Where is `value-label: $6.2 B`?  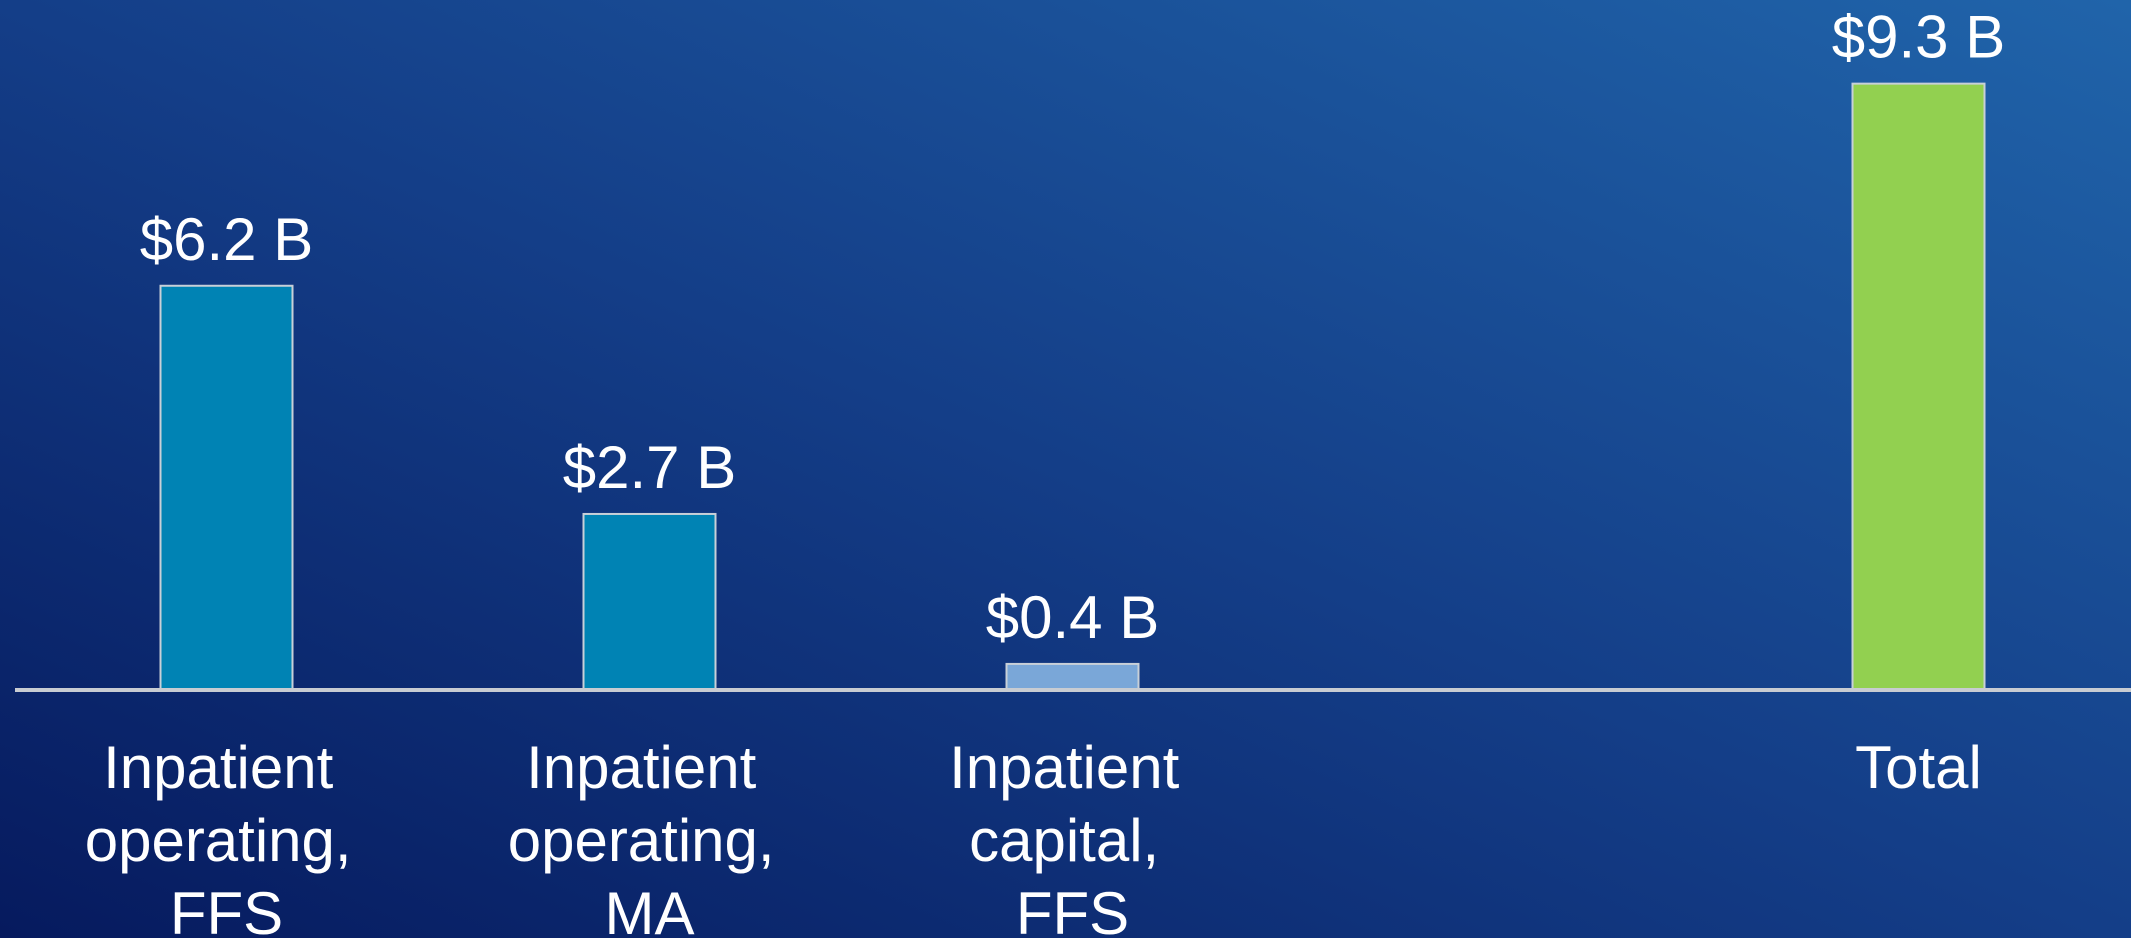 value-label: $6.2 B is located at coordinates (226, 239).